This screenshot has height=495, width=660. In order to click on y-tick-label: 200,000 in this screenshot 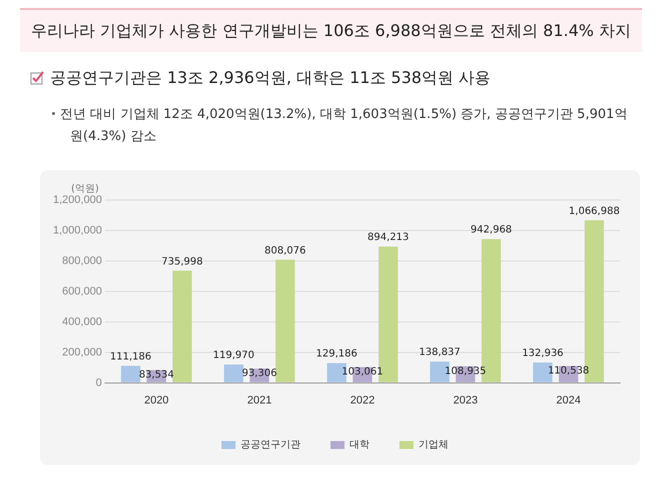, I will do `click(82, 352)`.